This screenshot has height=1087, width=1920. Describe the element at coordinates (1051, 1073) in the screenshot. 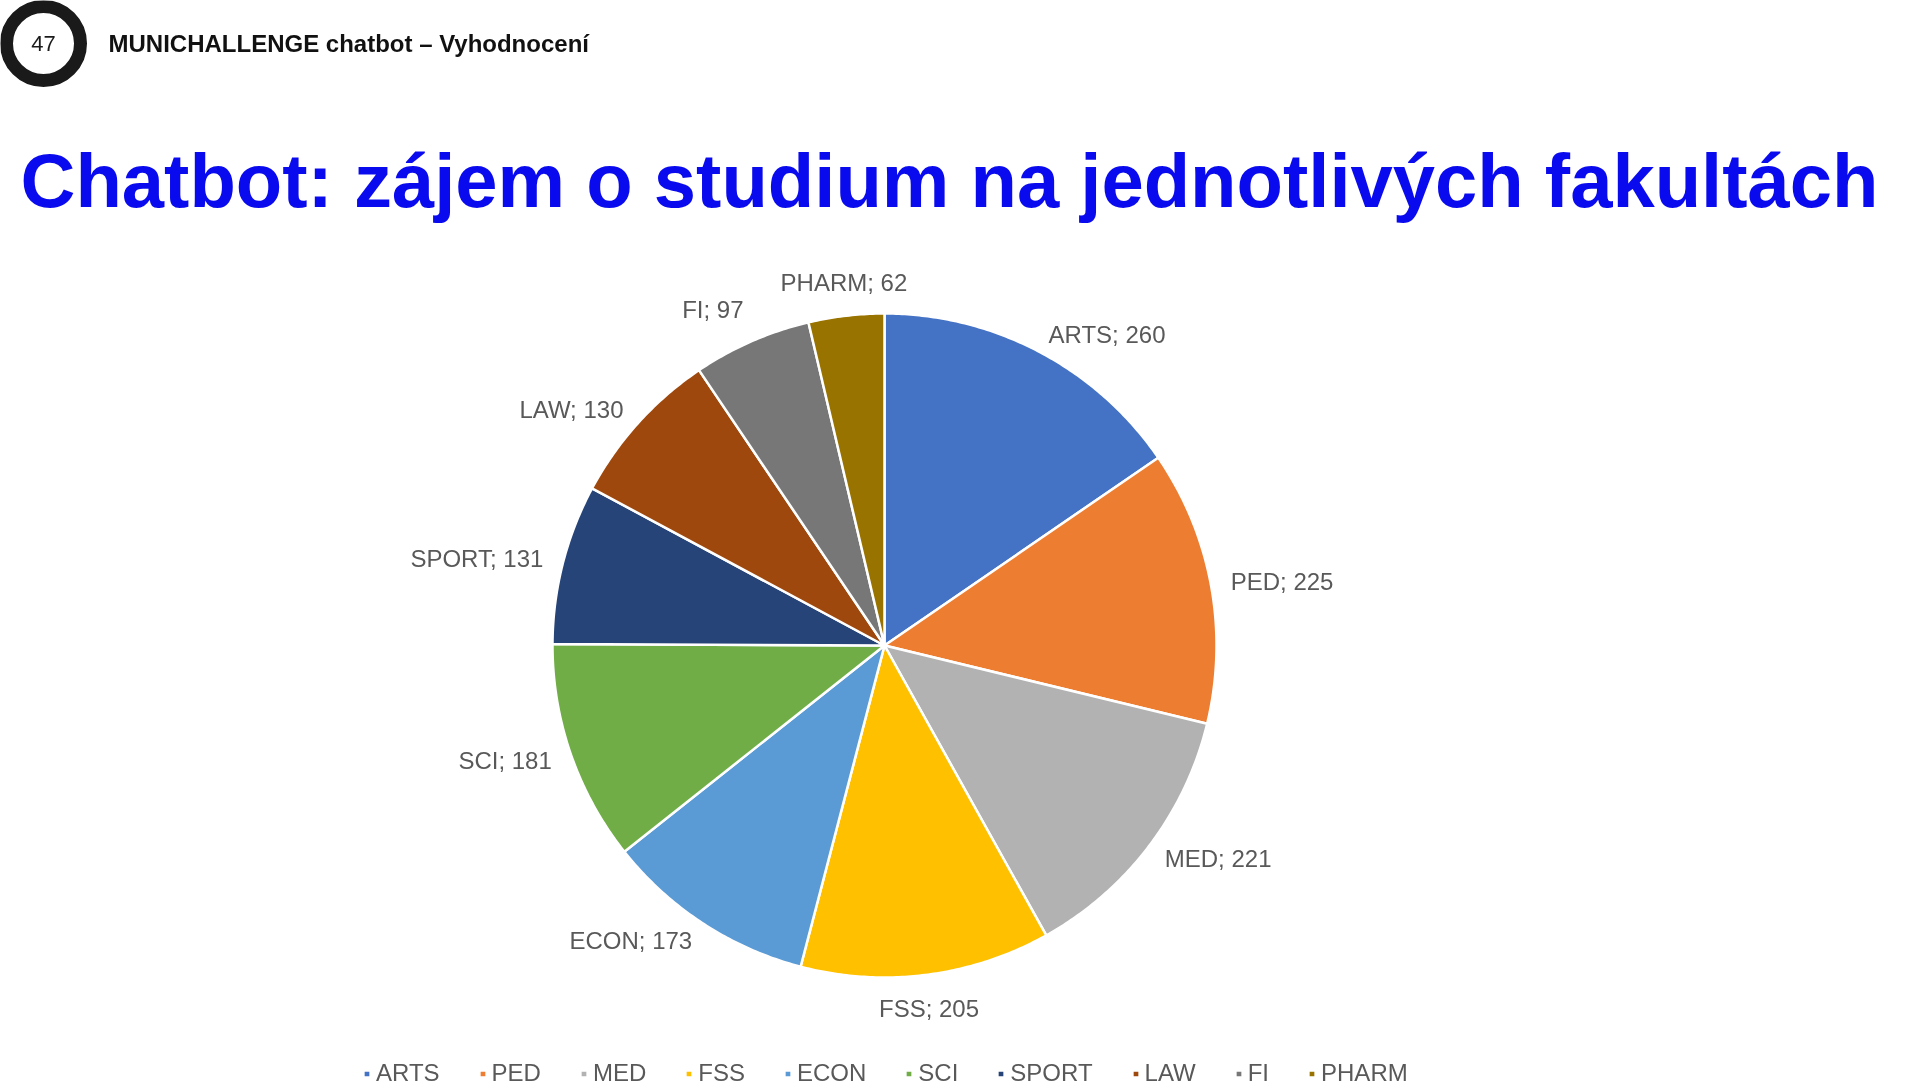

I see `legend-label: SPORT` at that location.